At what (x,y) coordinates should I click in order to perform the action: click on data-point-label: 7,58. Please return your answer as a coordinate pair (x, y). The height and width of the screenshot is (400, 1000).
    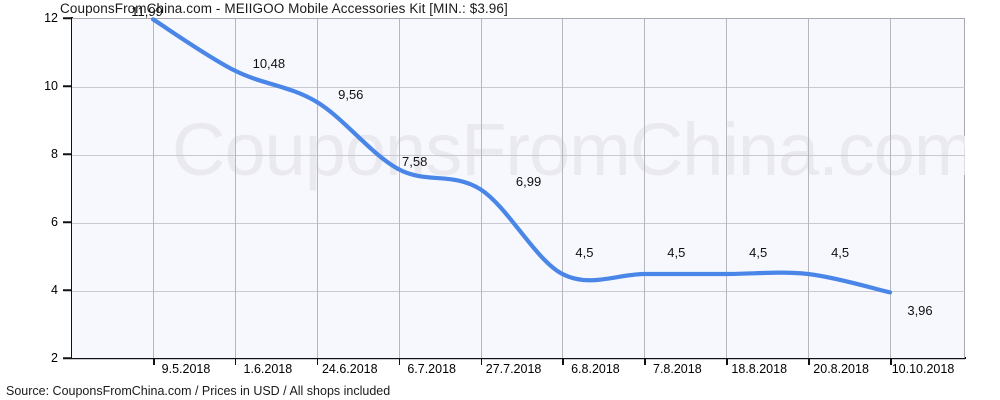
    Looking at the image, I should click on (415, 162).